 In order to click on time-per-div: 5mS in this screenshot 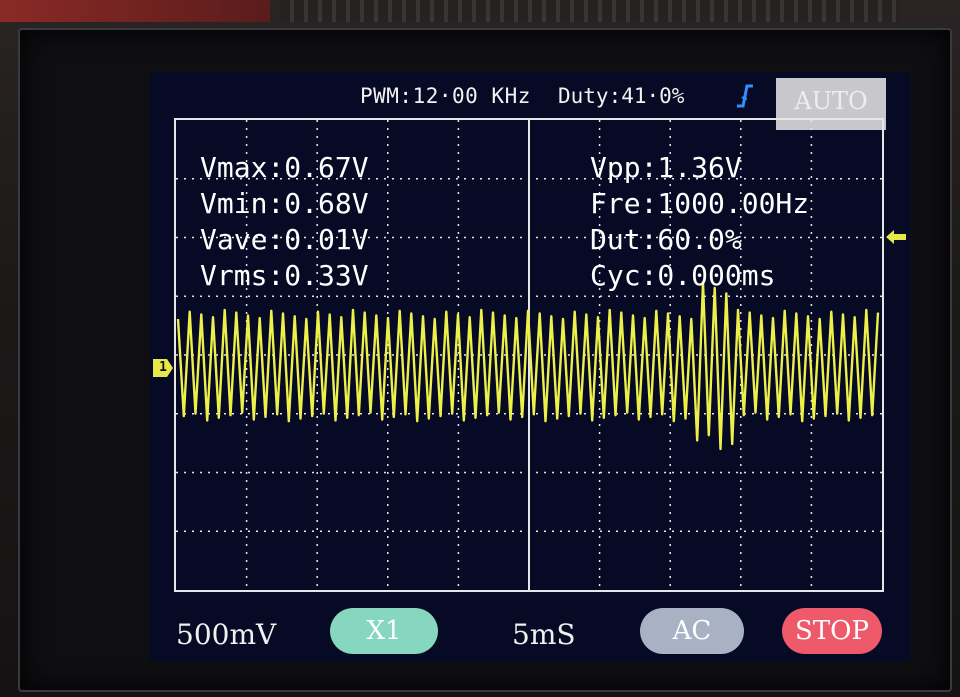, I will do `click(544, 634)`.